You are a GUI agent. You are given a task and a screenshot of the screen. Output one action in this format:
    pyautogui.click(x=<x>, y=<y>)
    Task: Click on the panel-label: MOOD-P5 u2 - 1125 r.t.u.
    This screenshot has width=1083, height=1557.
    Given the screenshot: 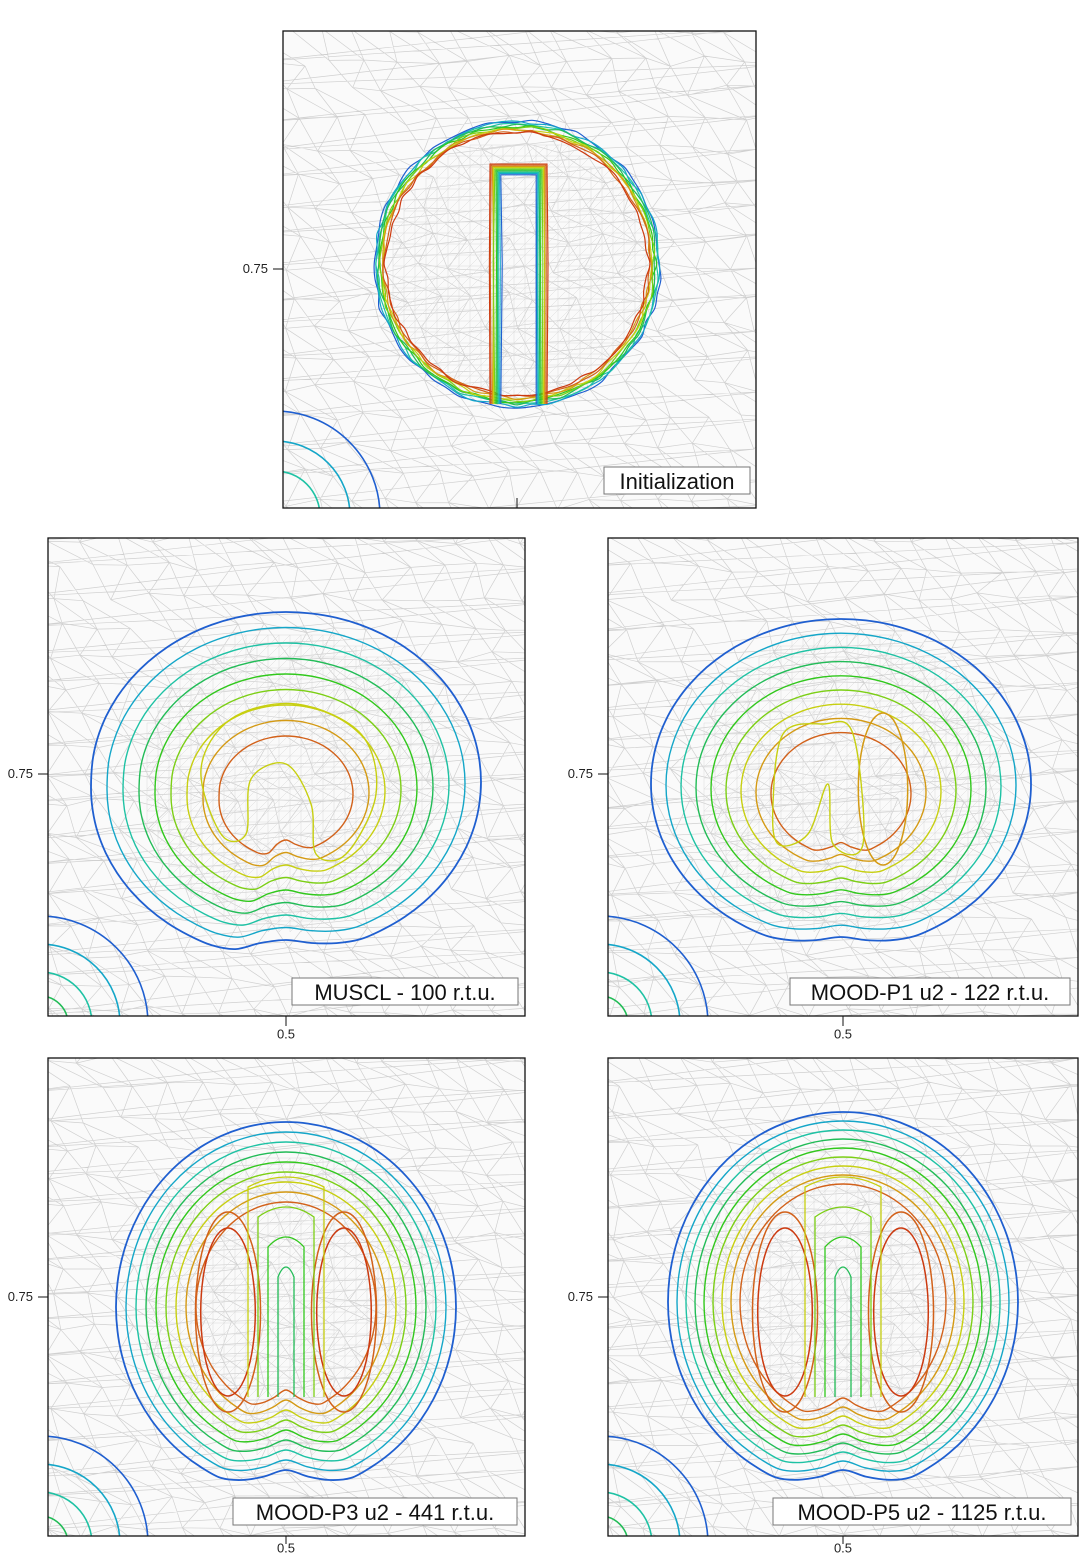 What is the action you would take?
    pyautogui.click(x=921, y=1512)
    